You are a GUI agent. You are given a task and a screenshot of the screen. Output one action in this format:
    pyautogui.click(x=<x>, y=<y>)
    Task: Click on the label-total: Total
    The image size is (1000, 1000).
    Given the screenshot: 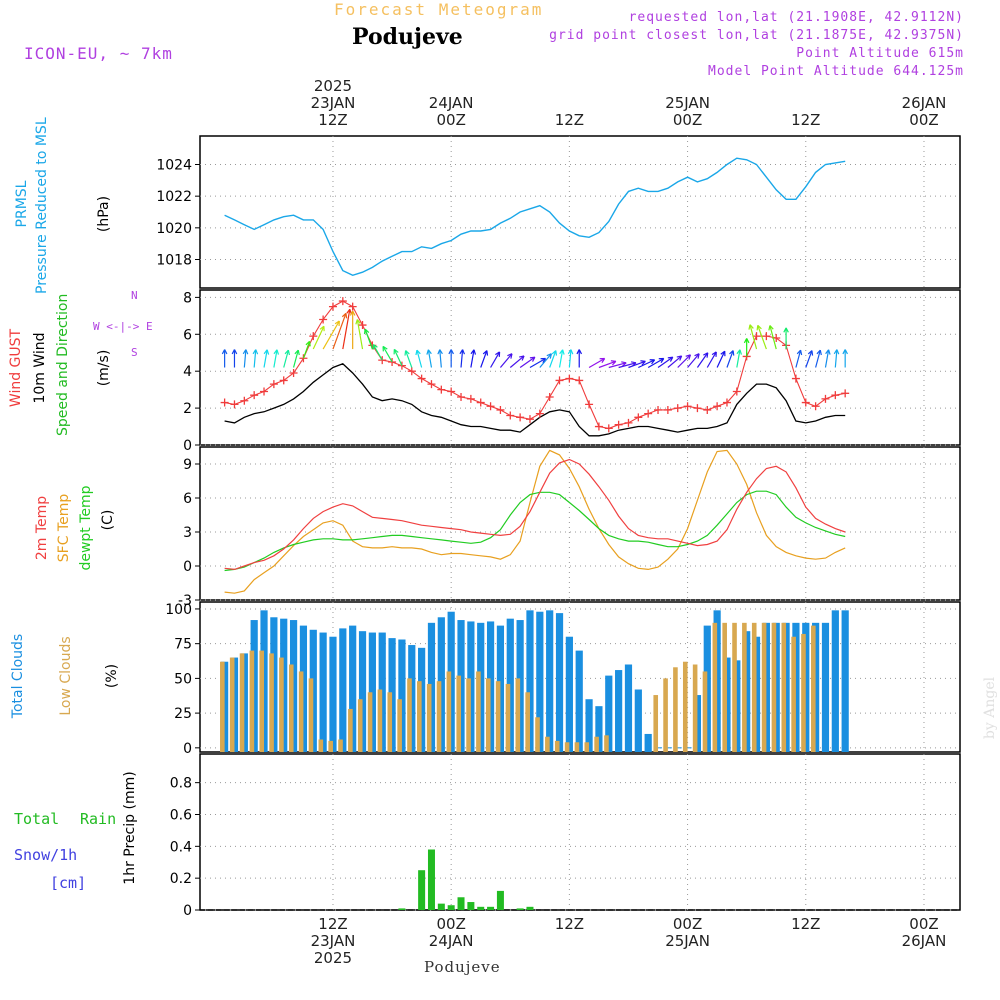 What is the action you would take?
    pyautogui.click(x=37, y=819)
    